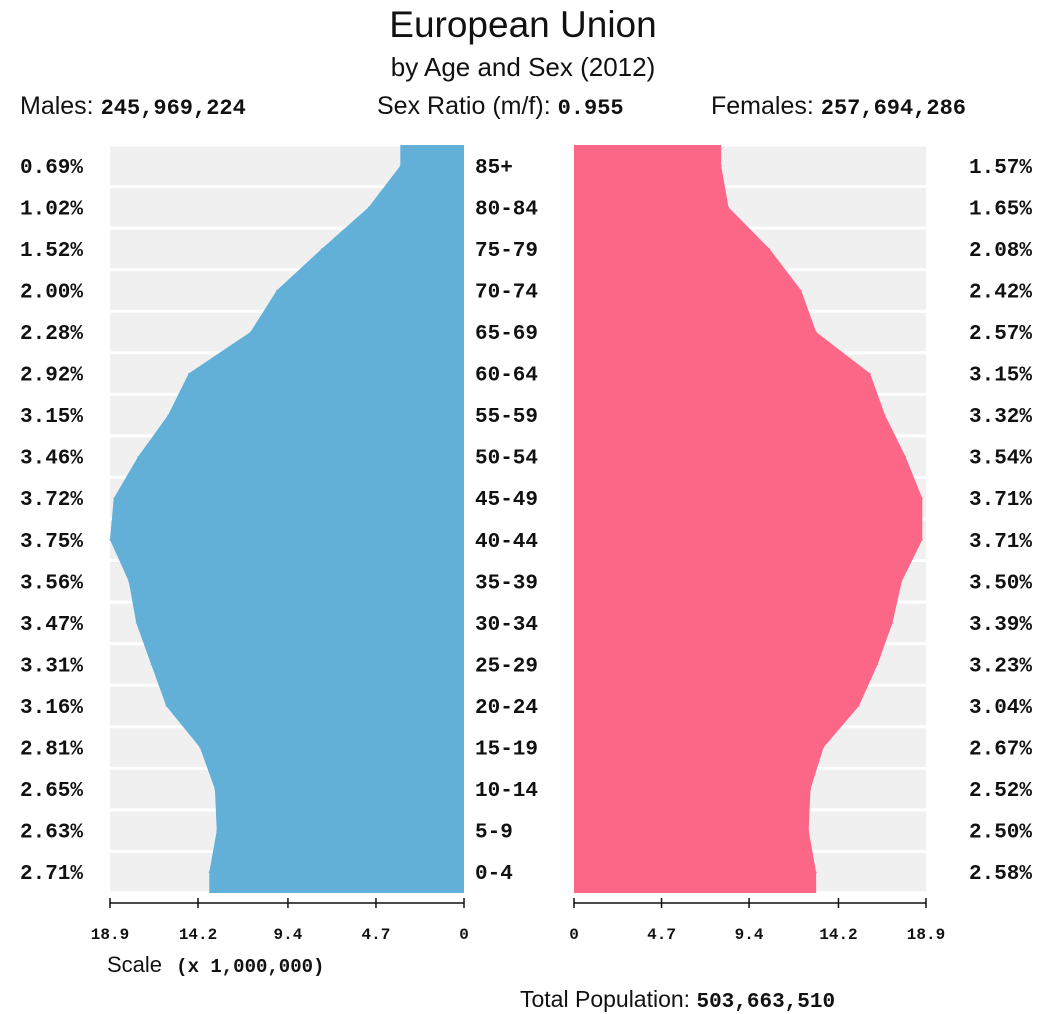 This screenshot has height=1014, width=1046. I want to click on male-percent-label: 3.16%, so click(51, 708).